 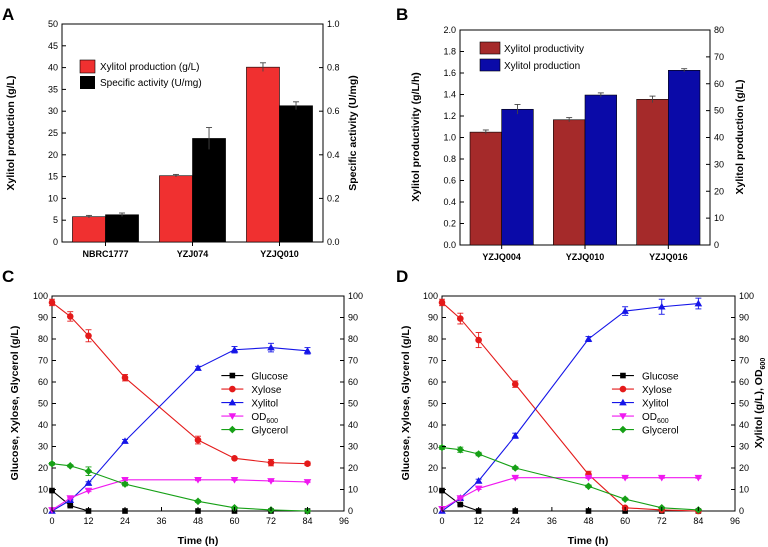 What do you see at coordinates (234, 521) in the screenshot?
I see `x-tick-label-c: 60` at bounding box center [234, 521].